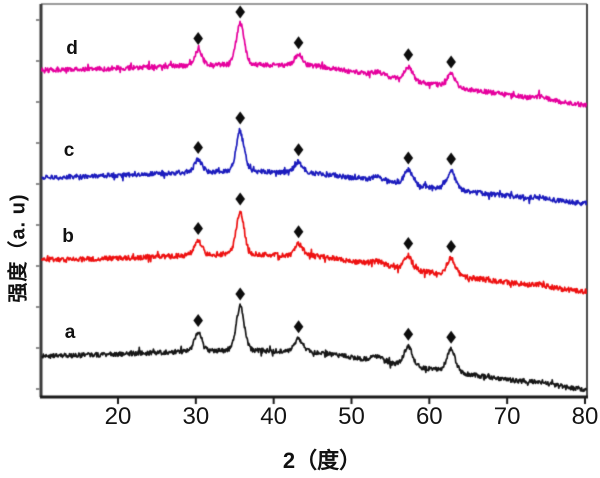 The width and height of the screenshot is (600, 478). Describe the element at coordinates (118, 416) in the screenshot. I see `x-tick-label: 20` at that location.